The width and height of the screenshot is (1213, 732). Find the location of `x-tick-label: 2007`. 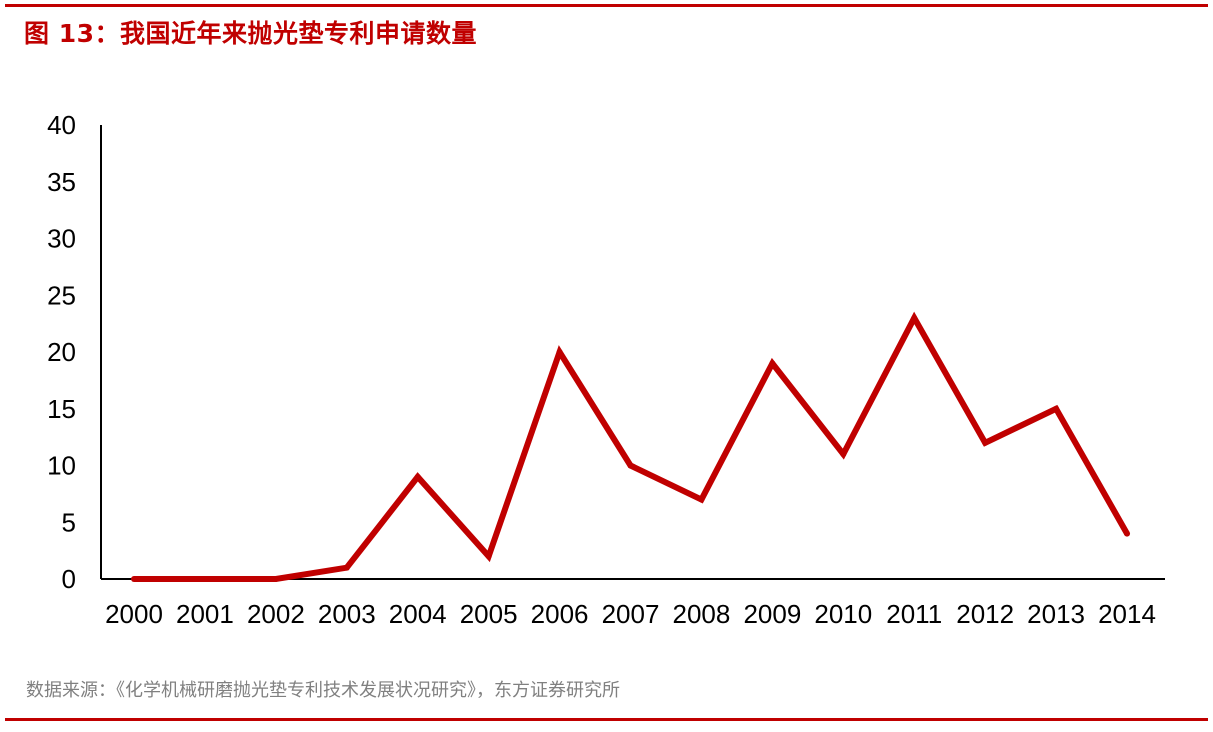

x-tick-label: 2007 is located at coordinates (631, 614).